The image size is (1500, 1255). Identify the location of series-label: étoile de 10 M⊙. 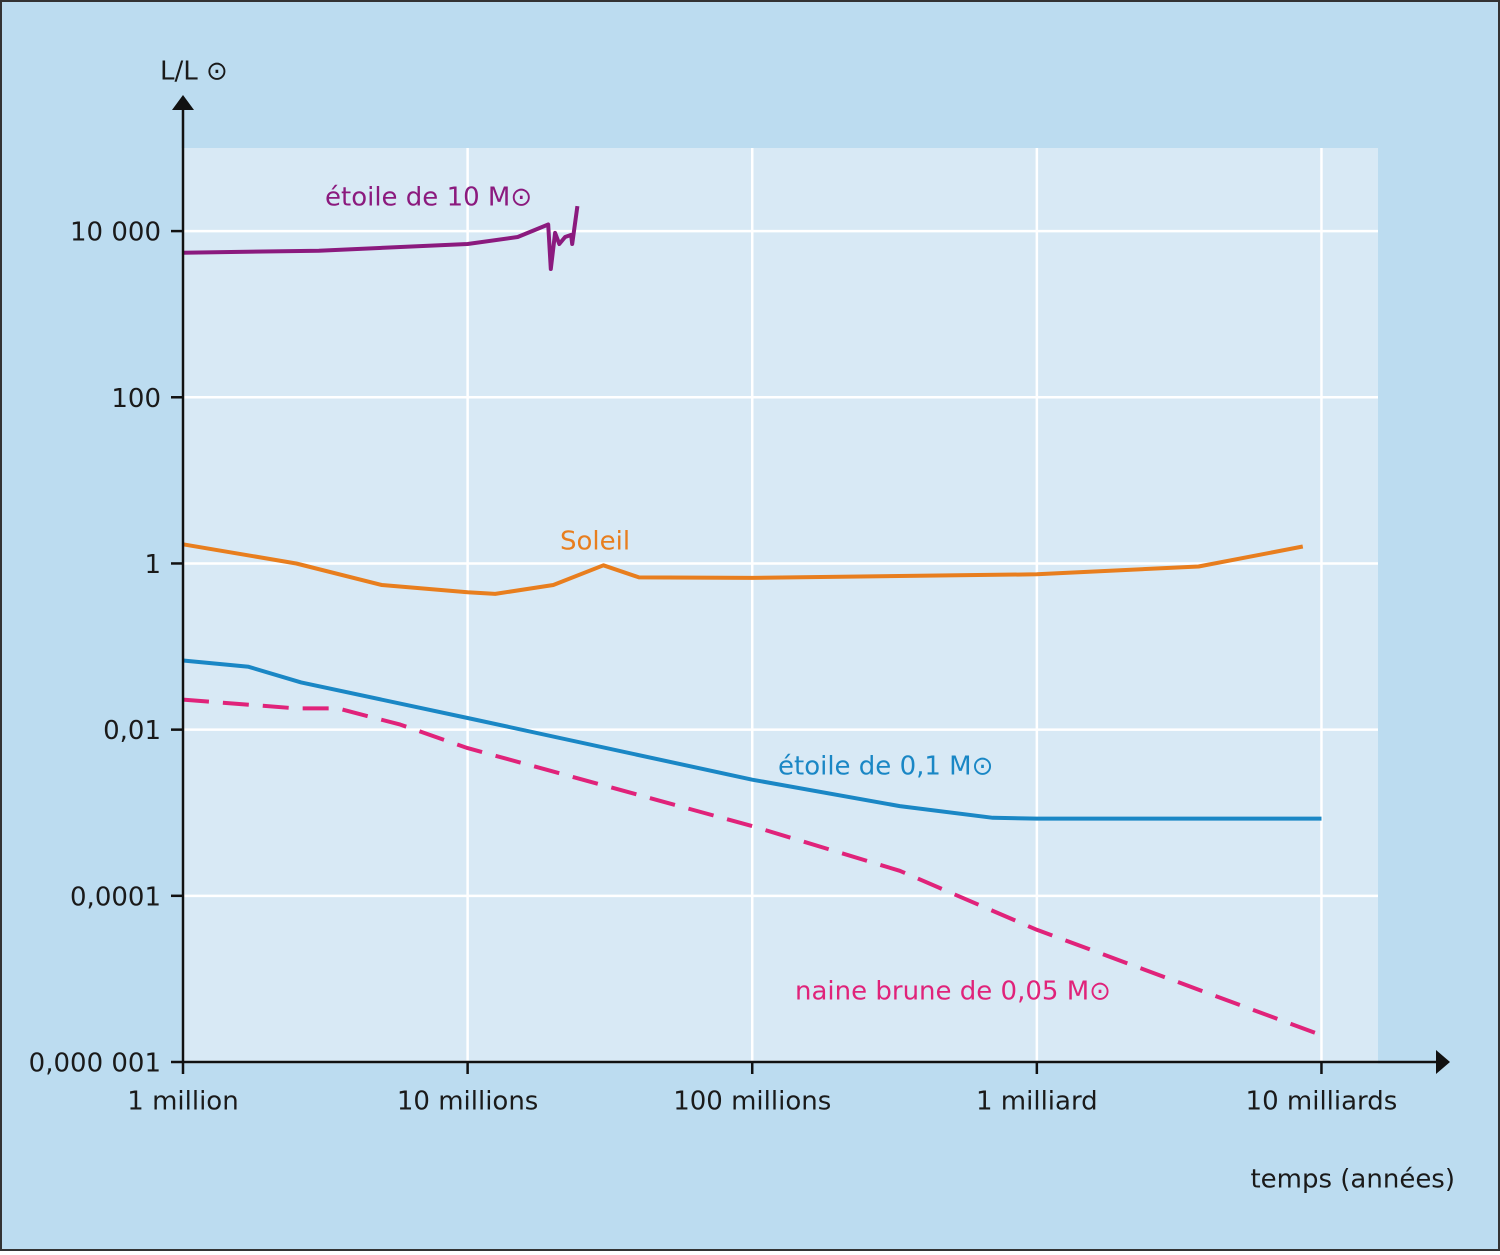
(428, 198).